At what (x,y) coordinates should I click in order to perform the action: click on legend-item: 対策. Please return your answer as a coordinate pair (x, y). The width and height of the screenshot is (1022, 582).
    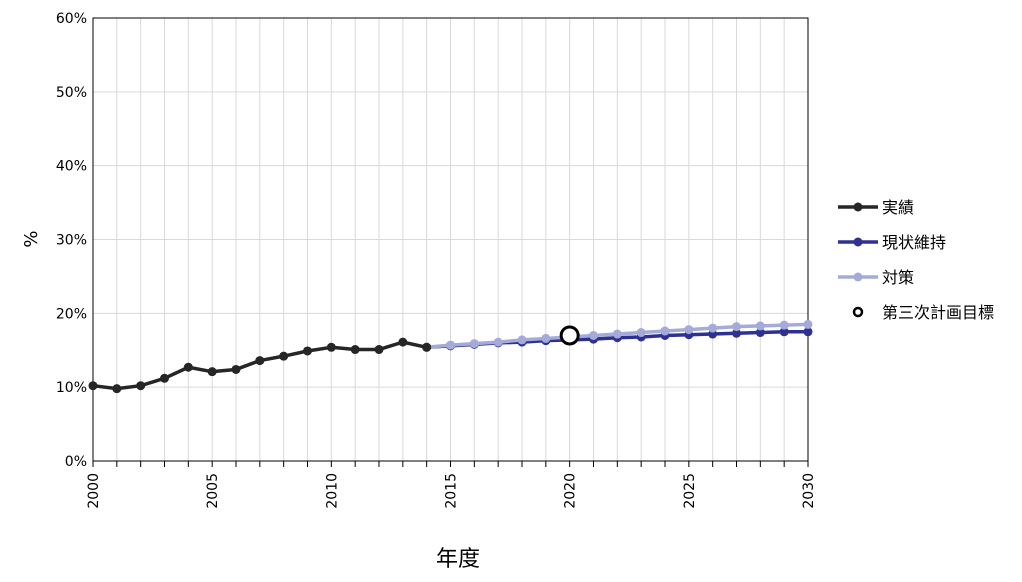
    Looking at the image, I should click on (876, 277).